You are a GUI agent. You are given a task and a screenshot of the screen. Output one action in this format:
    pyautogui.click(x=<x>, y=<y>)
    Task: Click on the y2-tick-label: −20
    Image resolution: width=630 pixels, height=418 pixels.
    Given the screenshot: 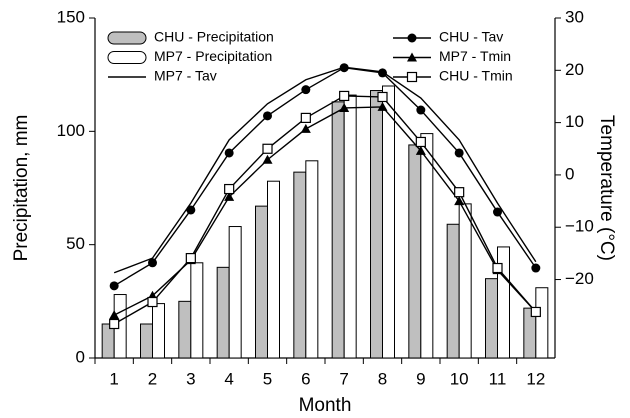 What is the action you would take?
    pyautogui.click(x=579, y=278)
    